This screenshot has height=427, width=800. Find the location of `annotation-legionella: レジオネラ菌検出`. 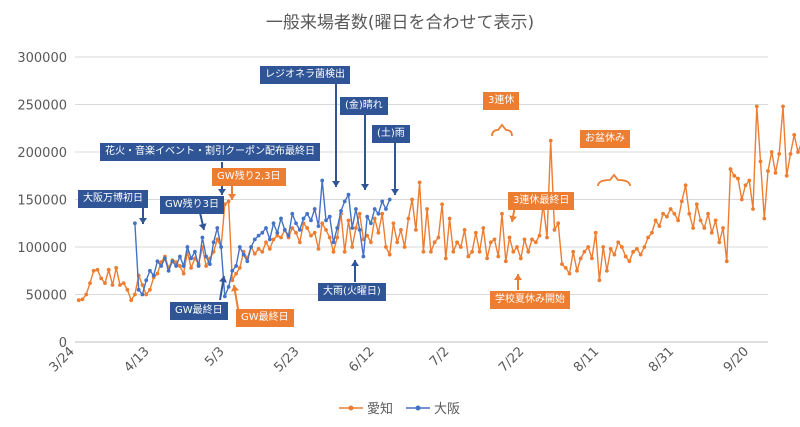

annotation-legionella: レジオネラ菌検出 is located at coordinates (305, 75).